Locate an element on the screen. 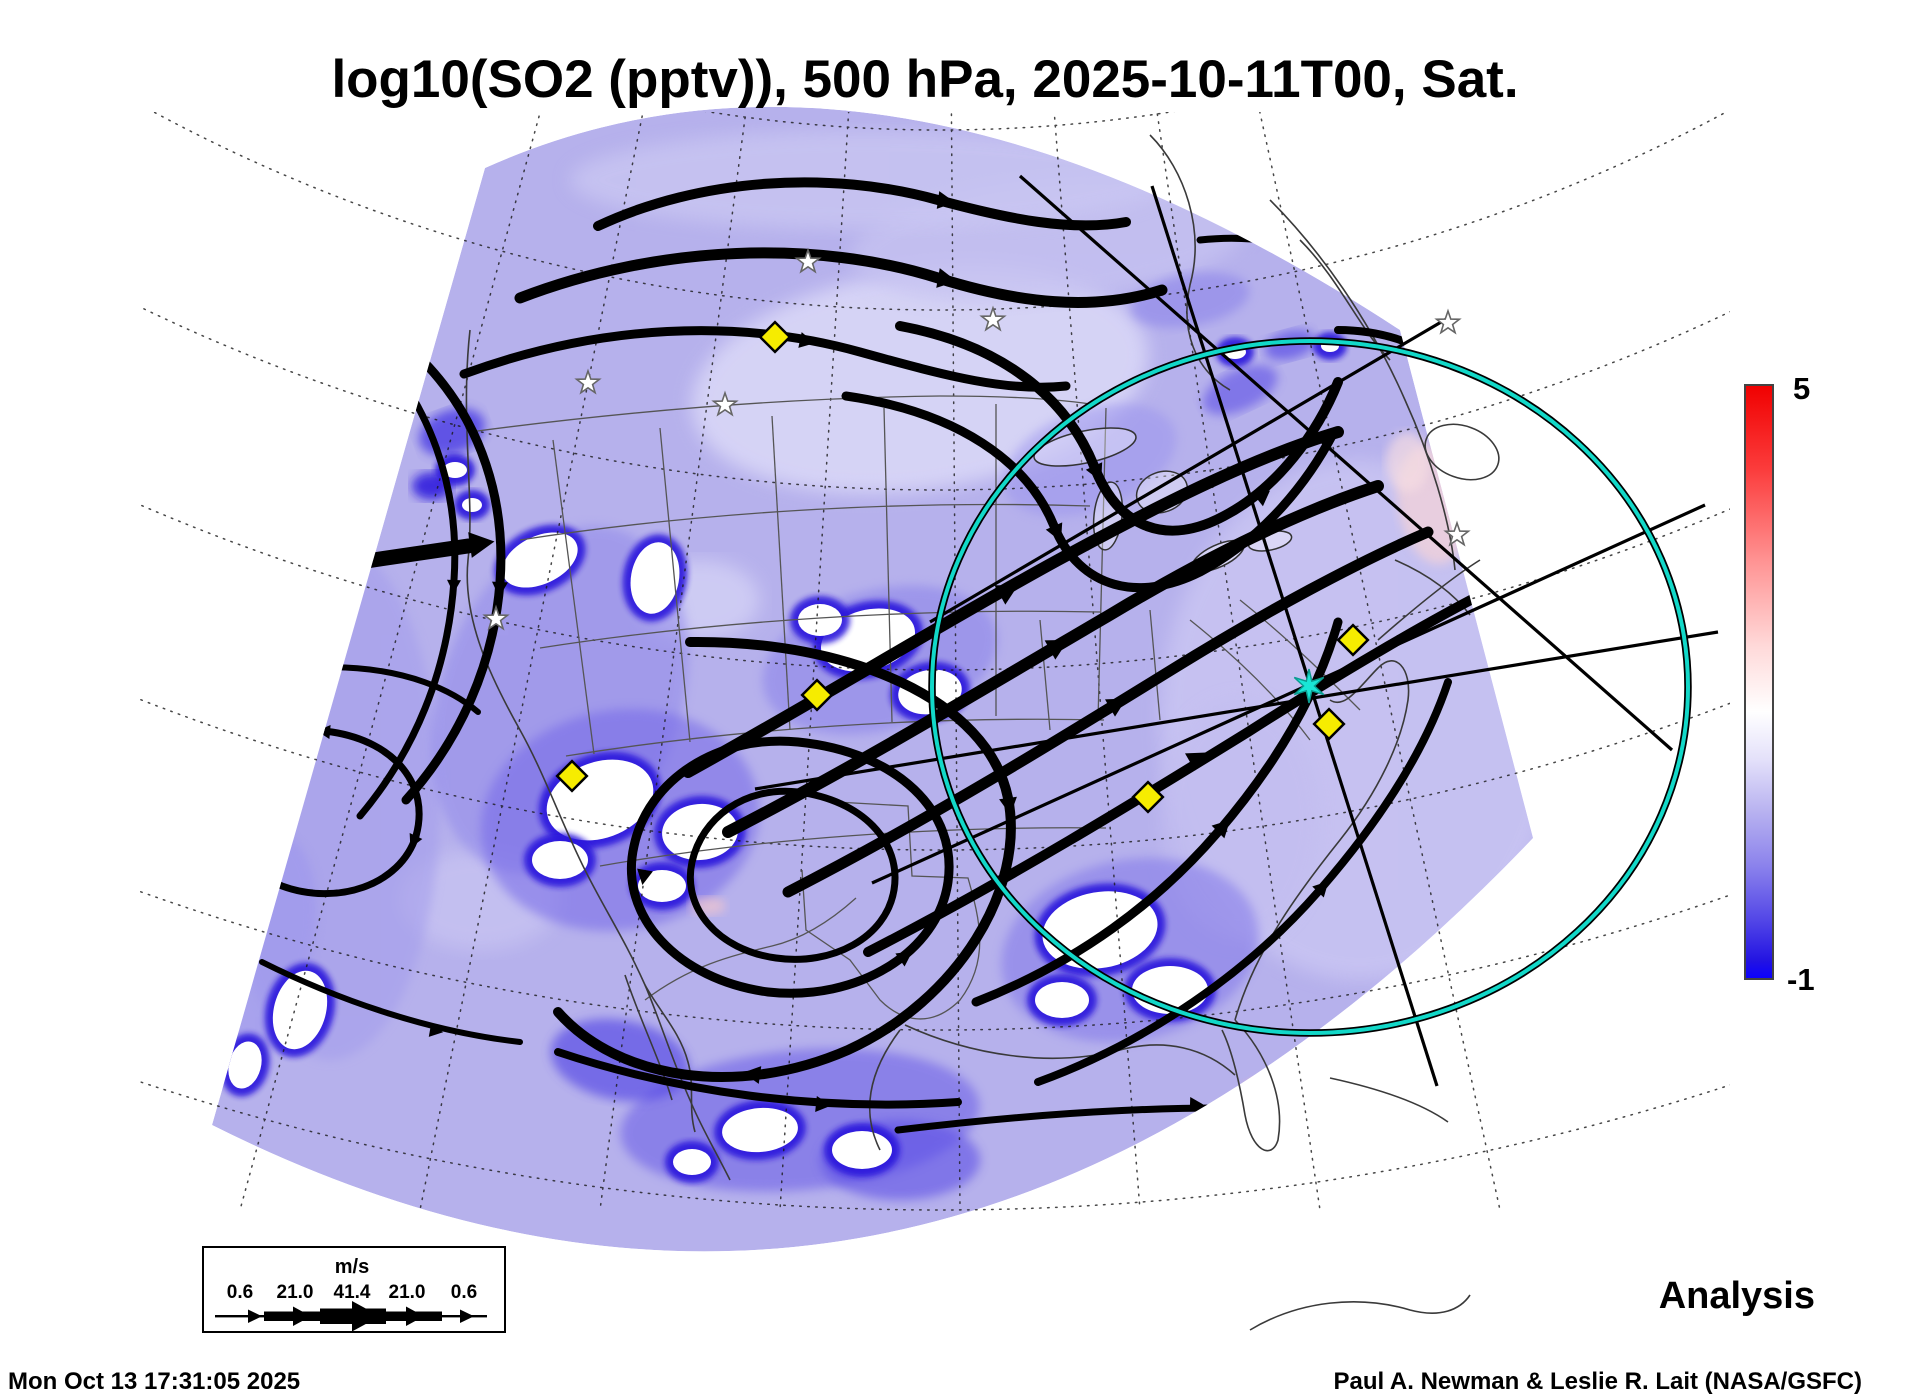  wind-speed-legend: m/s 0.6 21.0 41.4 21.0 0.6 is located at coordinates (354, 1289).